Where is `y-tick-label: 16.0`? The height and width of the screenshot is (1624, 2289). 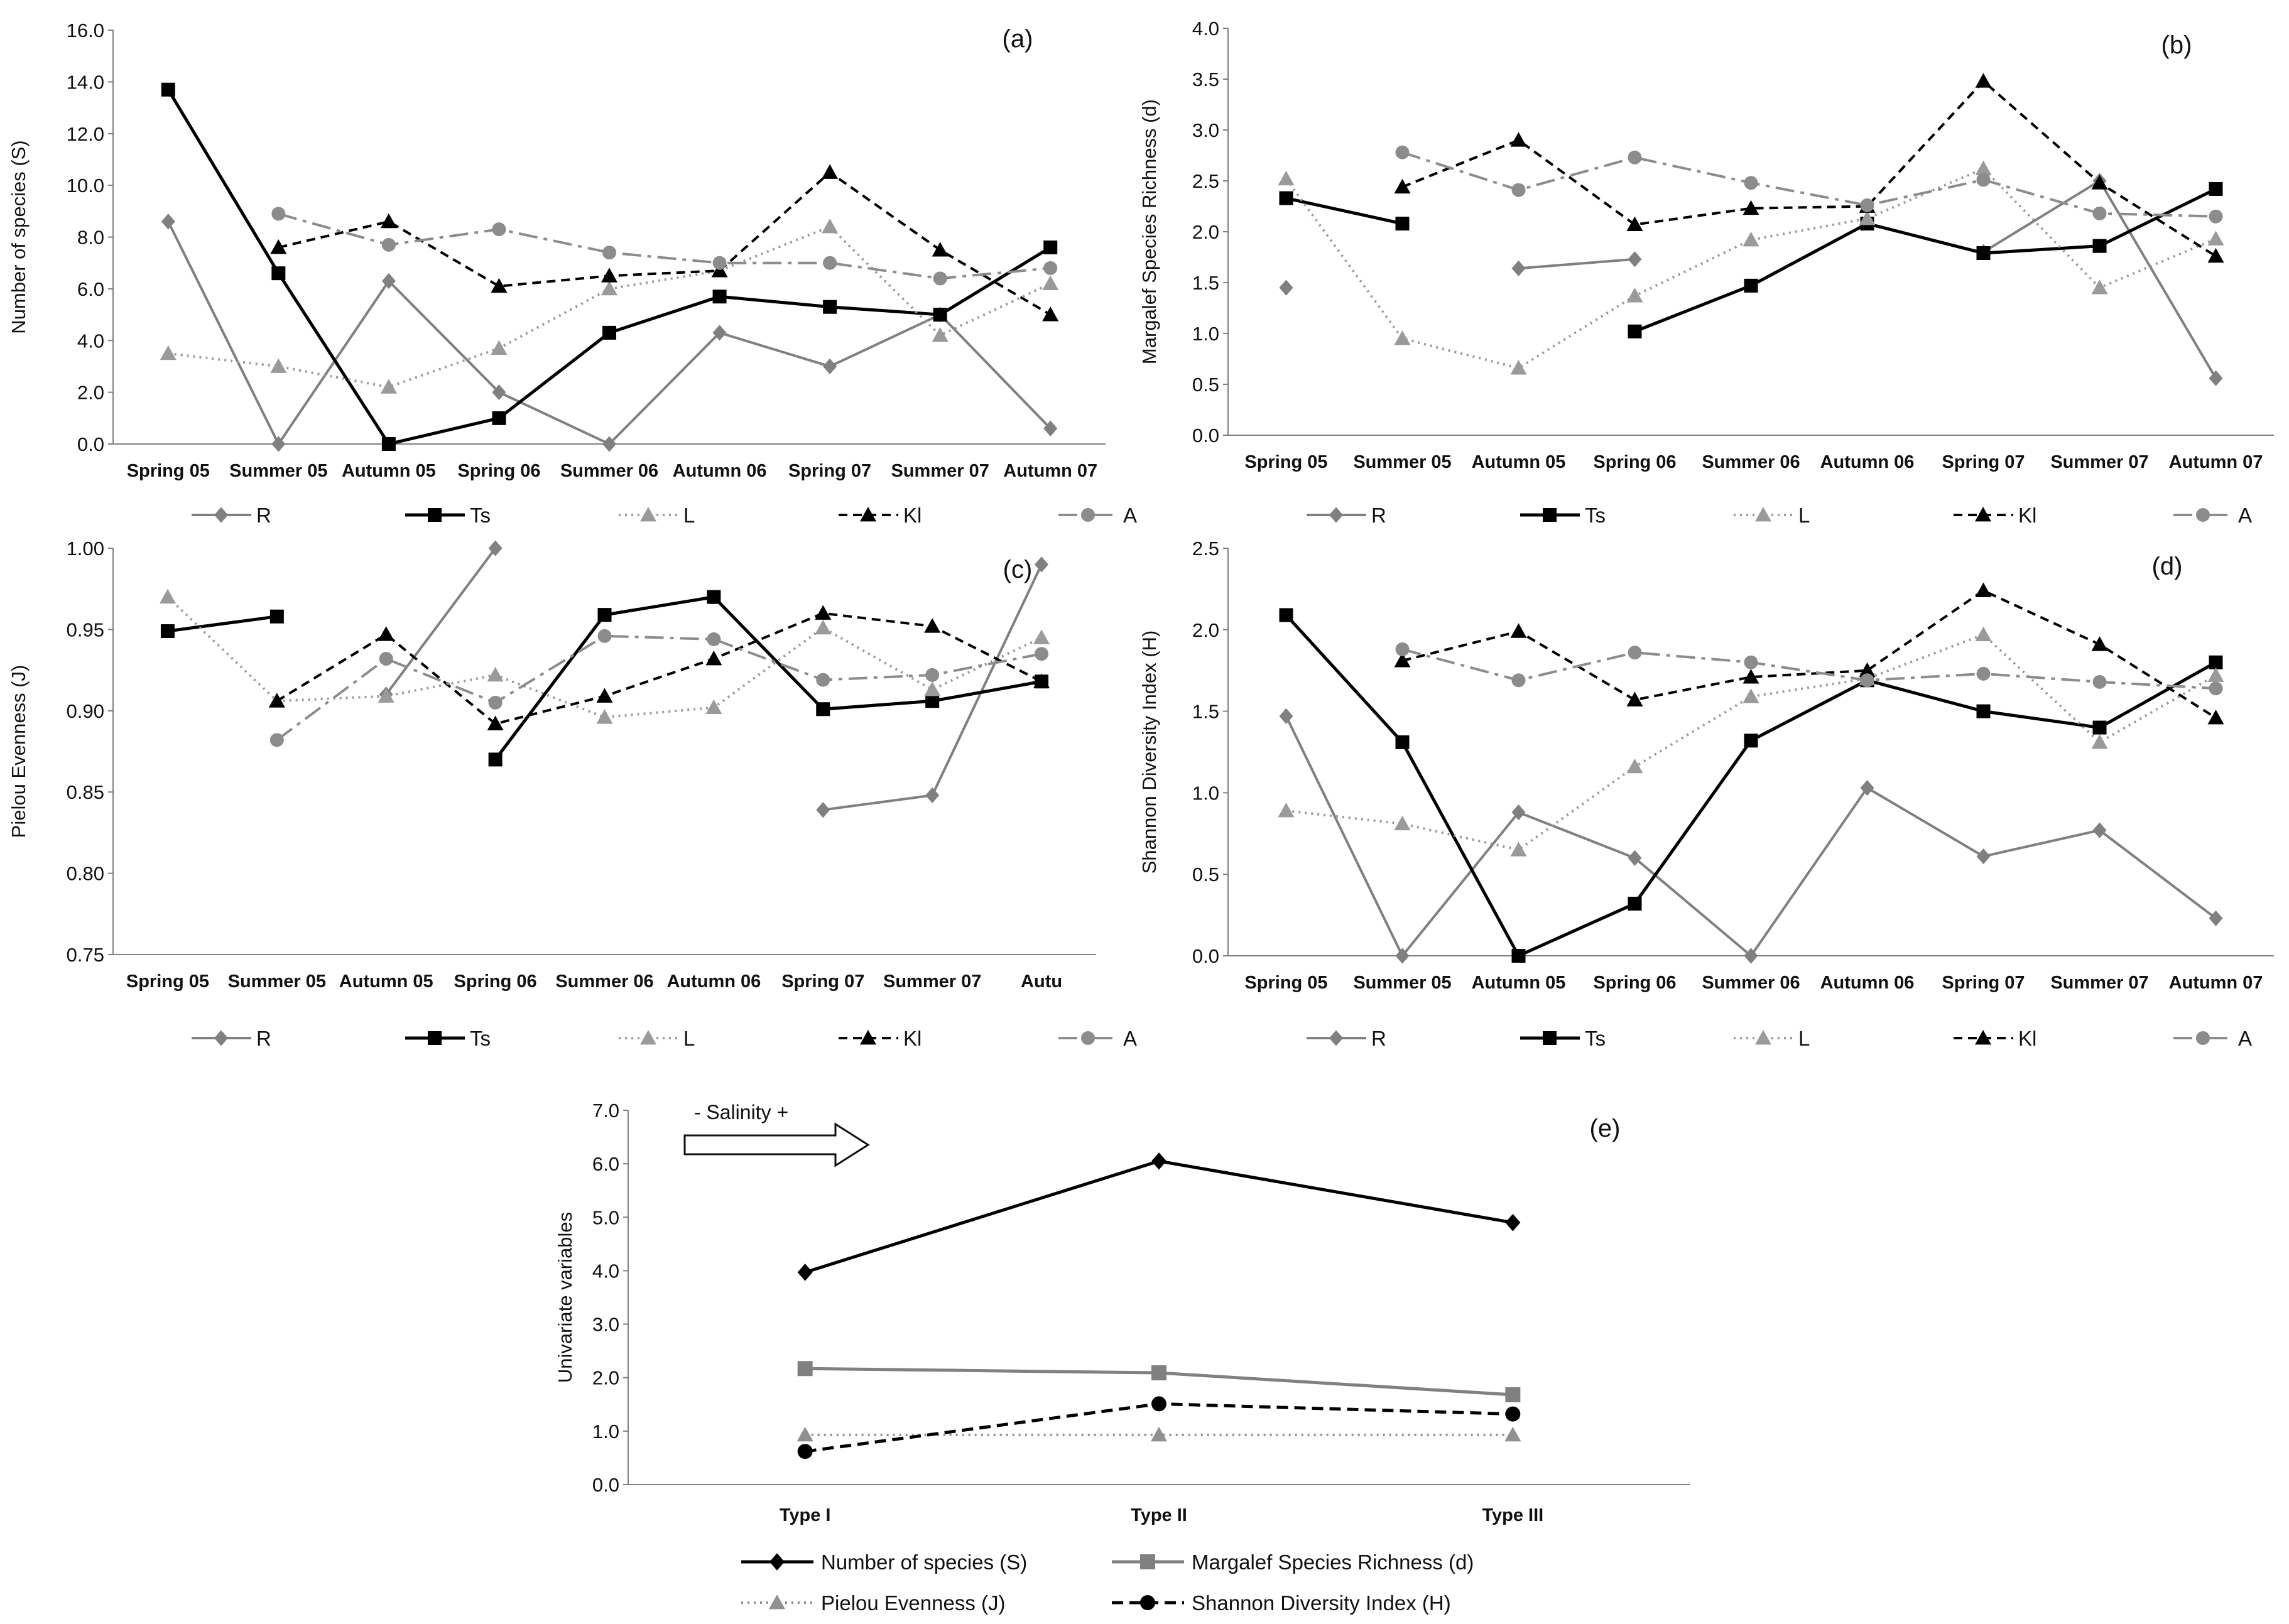
y-tick-label: 16.0 is located at coordinates (85, 30).